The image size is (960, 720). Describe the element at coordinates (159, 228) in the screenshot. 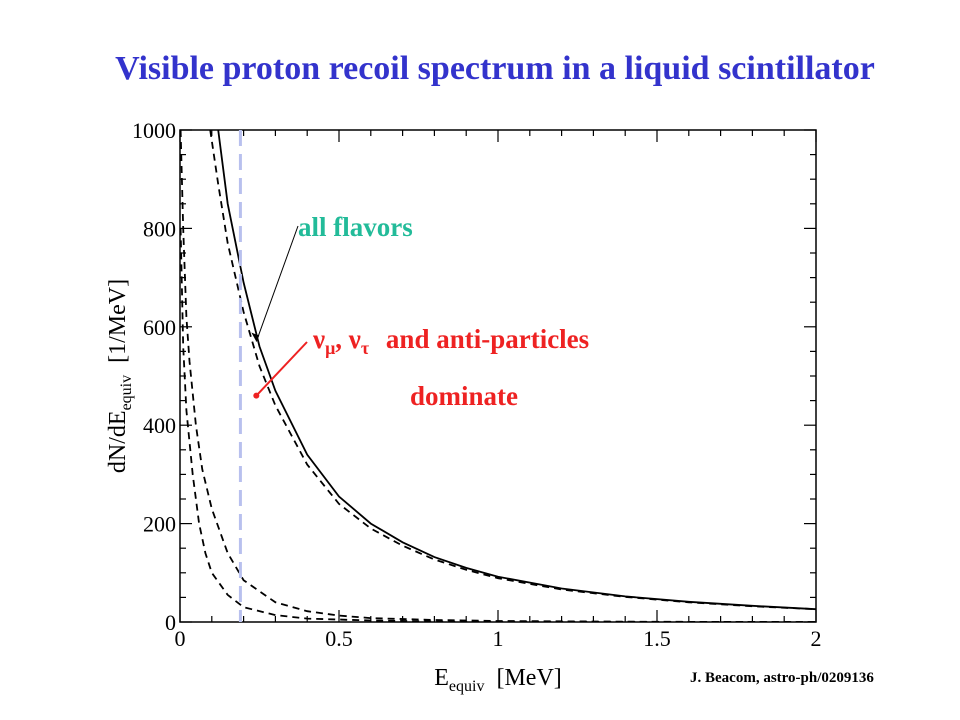

I see `y-tick-label: 800` at that location.